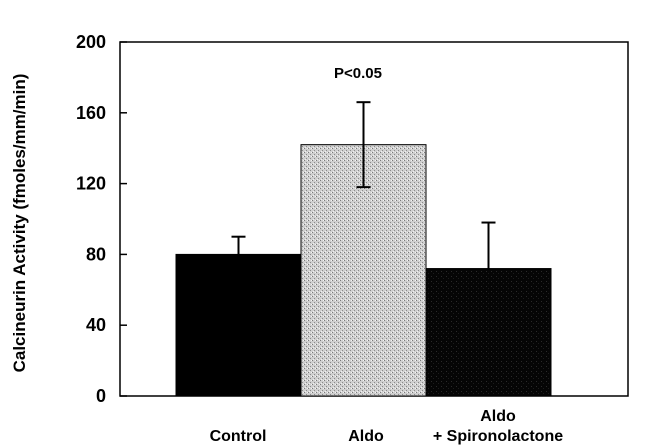  I want to click on y-tick-label: 200, so click(91, 42).